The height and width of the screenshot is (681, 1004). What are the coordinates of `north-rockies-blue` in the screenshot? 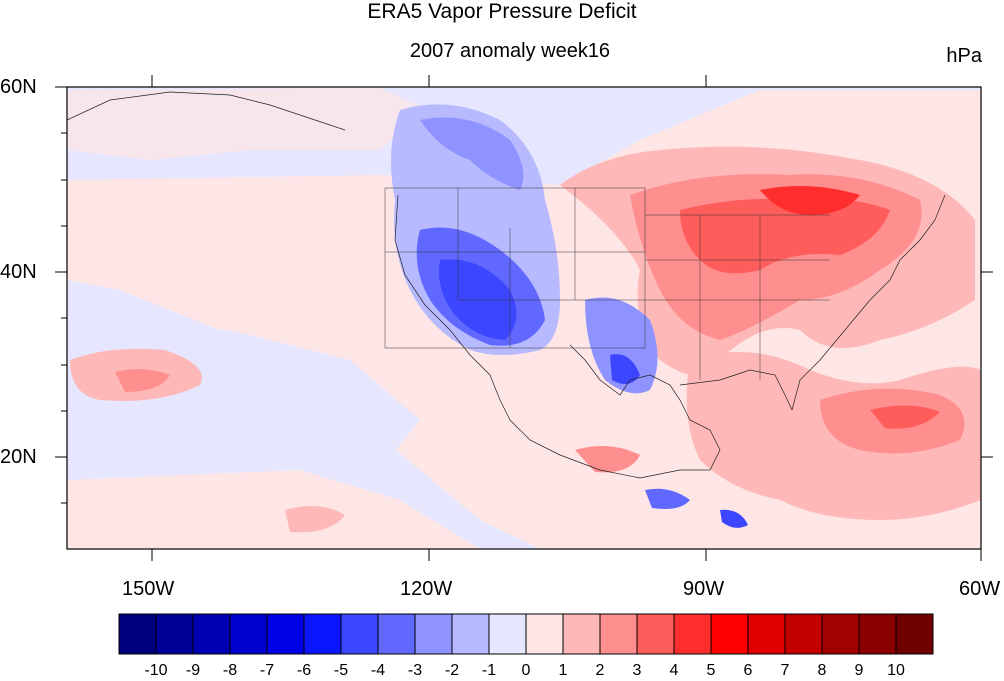 It's located at (472, 153).